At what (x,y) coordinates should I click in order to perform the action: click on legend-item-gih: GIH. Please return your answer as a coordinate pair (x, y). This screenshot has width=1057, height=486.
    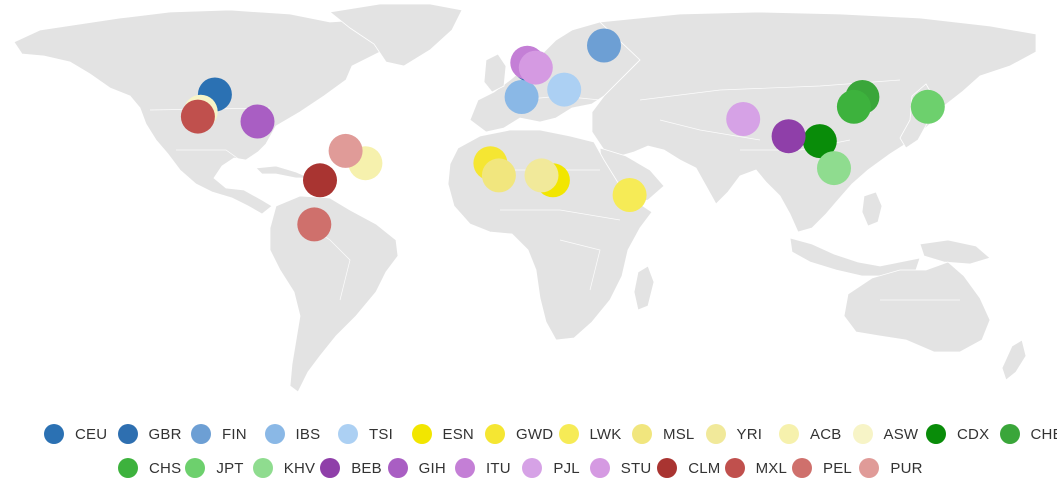
    Looking at the image, I should click on (416, 468).